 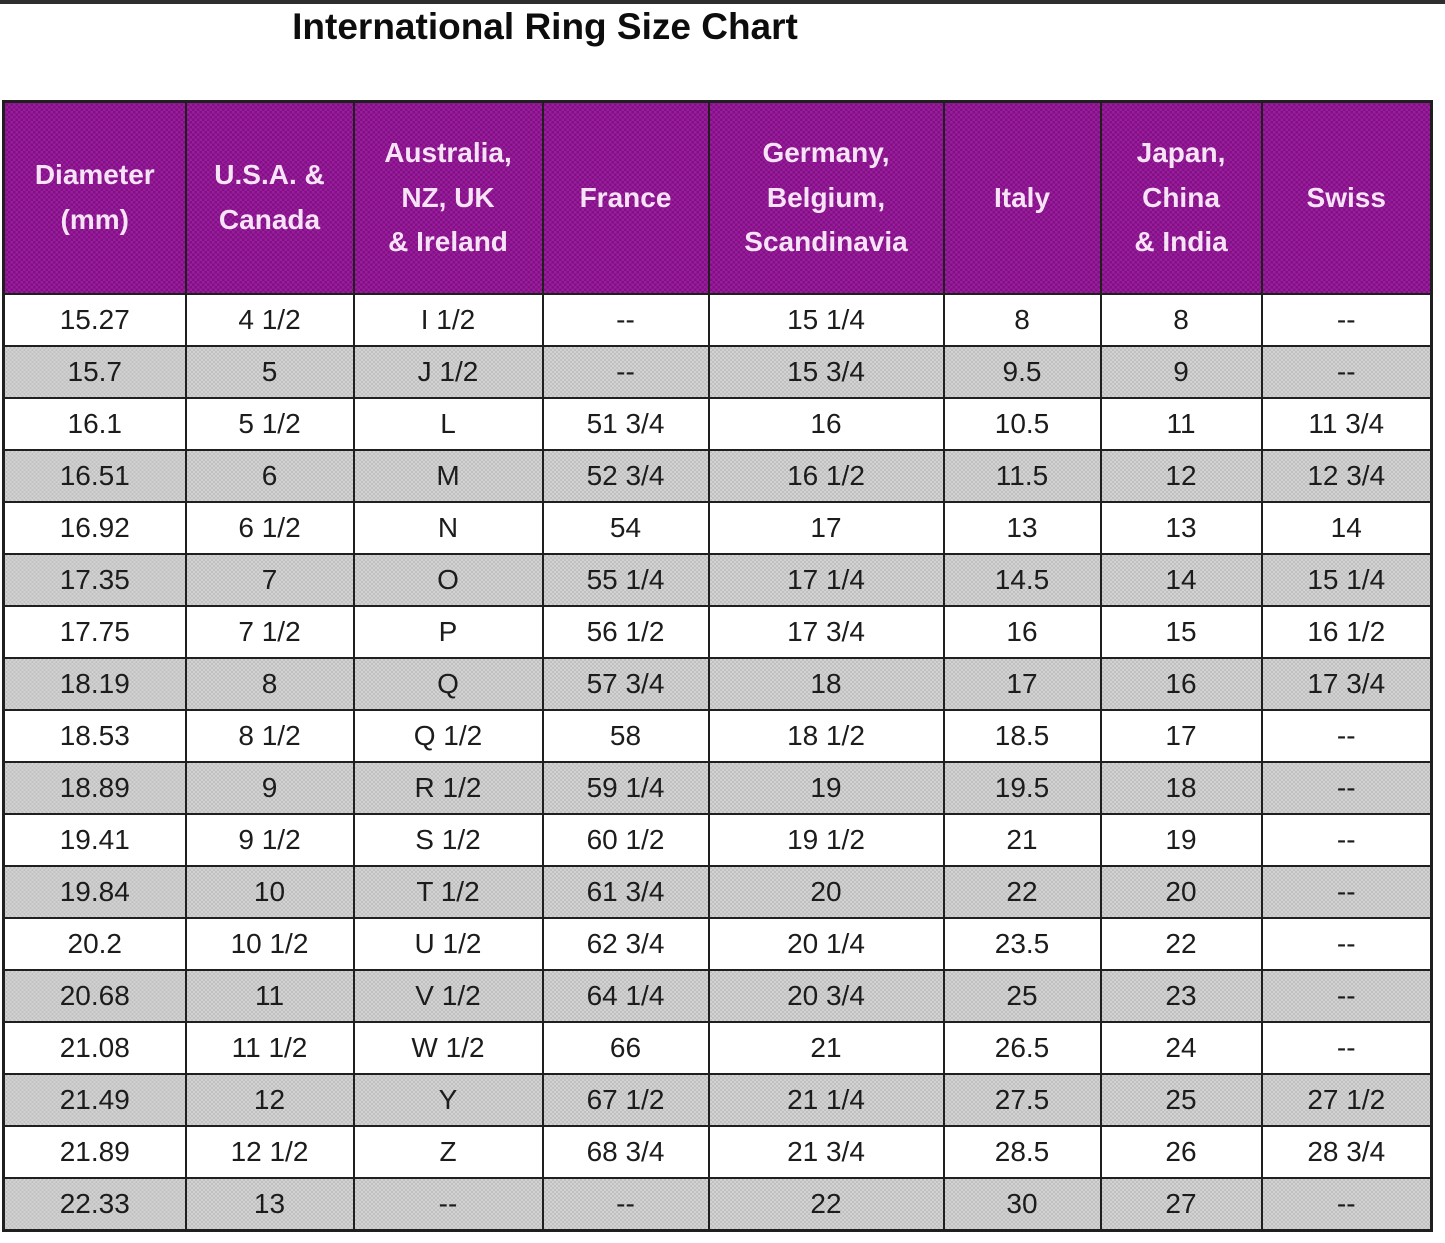 I want to click on table-cell-r13-c1: 11, so click(x=269, y=996).